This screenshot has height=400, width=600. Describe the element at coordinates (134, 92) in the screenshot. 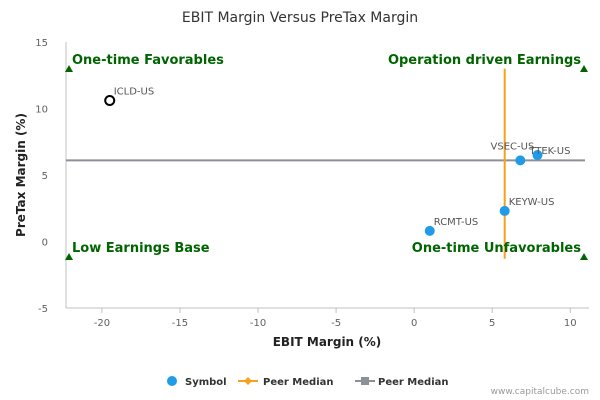

I see `data-point-label: ICLD-US` at that location.